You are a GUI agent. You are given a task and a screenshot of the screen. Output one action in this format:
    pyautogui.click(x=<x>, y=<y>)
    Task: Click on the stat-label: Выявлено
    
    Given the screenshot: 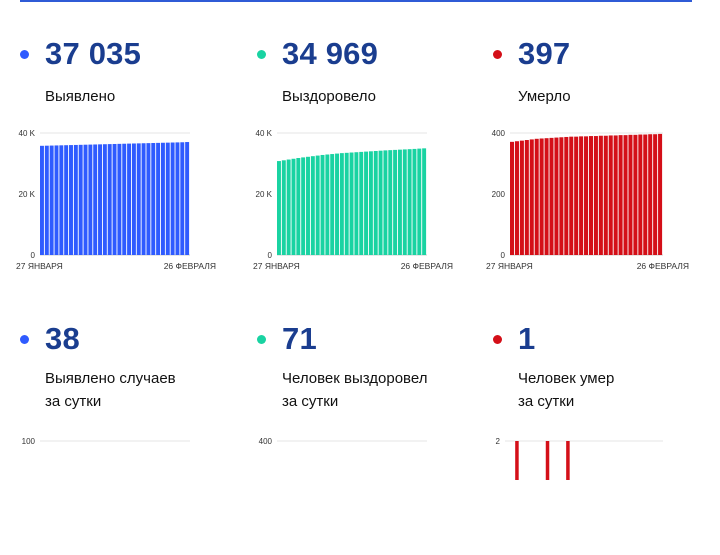 What is the action you would take?
    pyautogui.click(x=80, y=96)
    